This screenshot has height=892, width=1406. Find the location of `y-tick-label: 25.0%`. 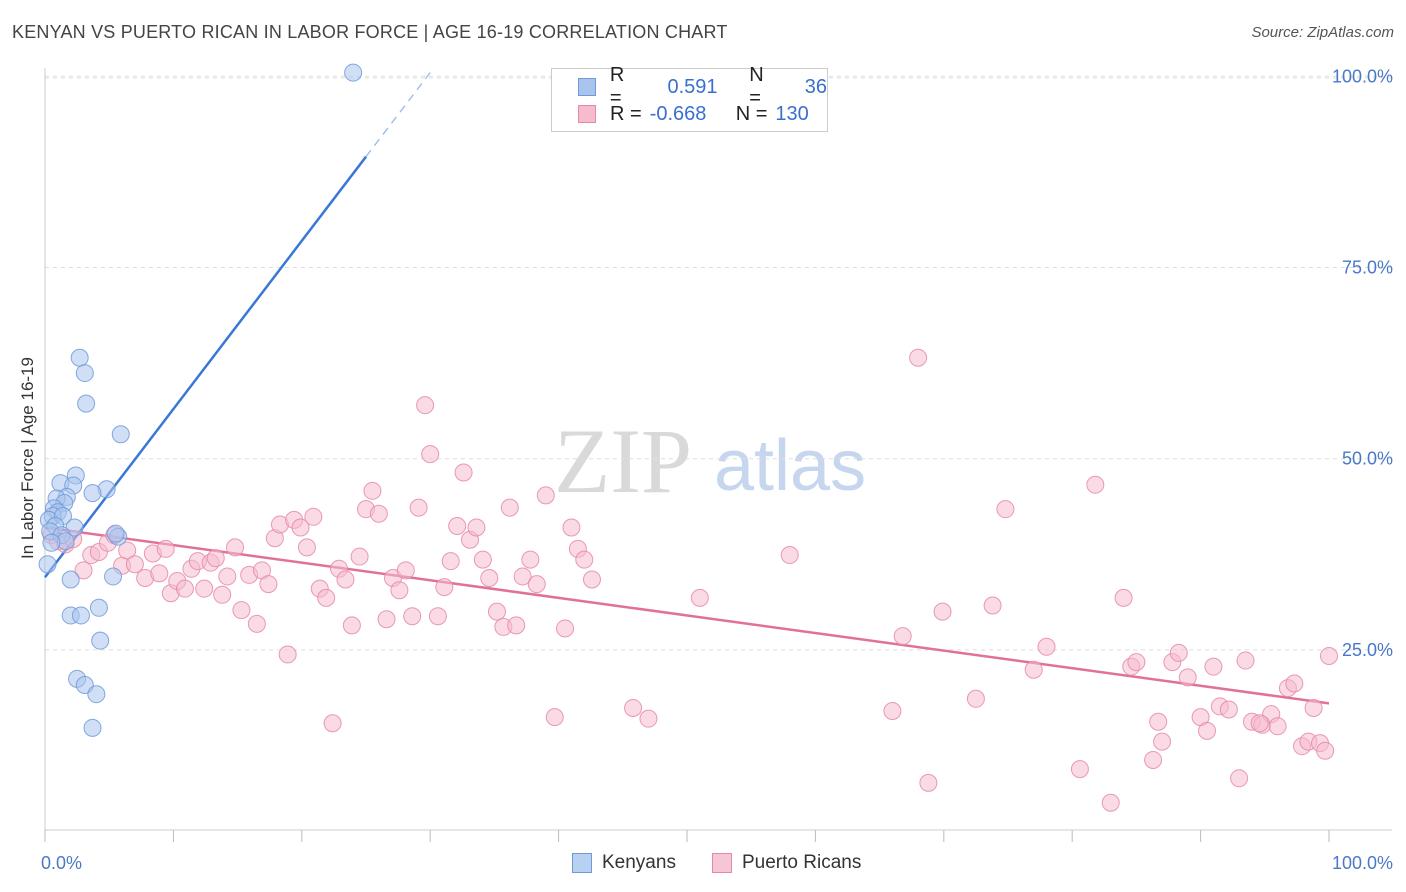

y-tick-label: 25.0% is located at coordinates (1367, 650).